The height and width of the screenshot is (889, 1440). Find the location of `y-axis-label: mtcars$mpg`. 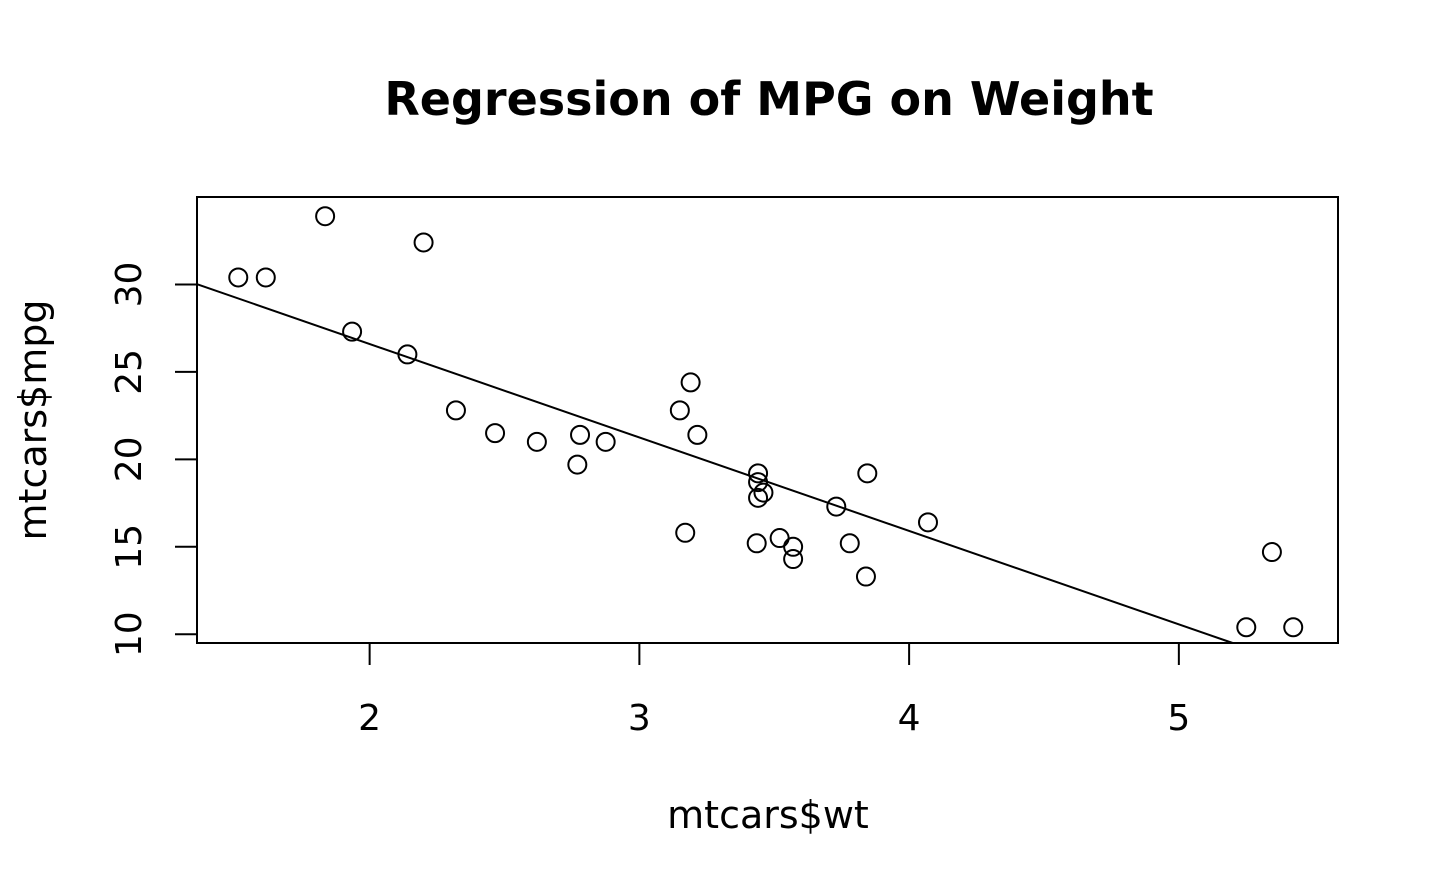

y-axis-label: mtcars$mpg is located at coordinates (33, 420).